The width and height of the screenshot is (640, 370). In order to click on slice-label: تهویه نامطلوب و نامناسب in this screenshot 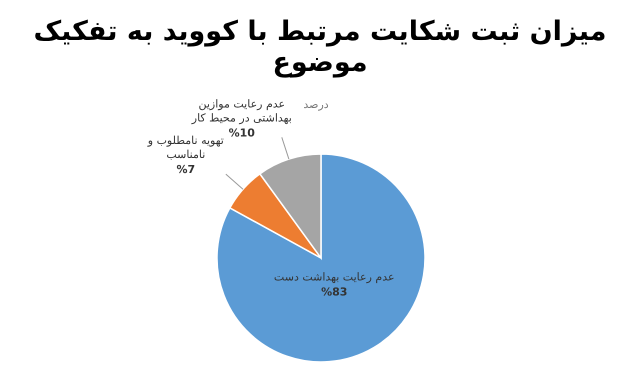, I will do `click(185, 148)`.